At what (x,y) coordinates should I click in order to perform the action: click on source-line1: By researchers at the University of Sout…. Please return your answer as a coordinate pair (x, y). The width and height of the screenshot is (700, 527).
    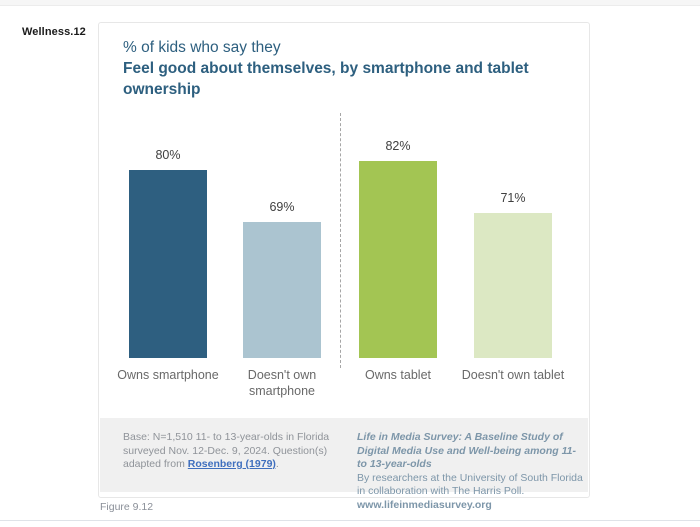
    Looking at the image, I should click on (470, 477).